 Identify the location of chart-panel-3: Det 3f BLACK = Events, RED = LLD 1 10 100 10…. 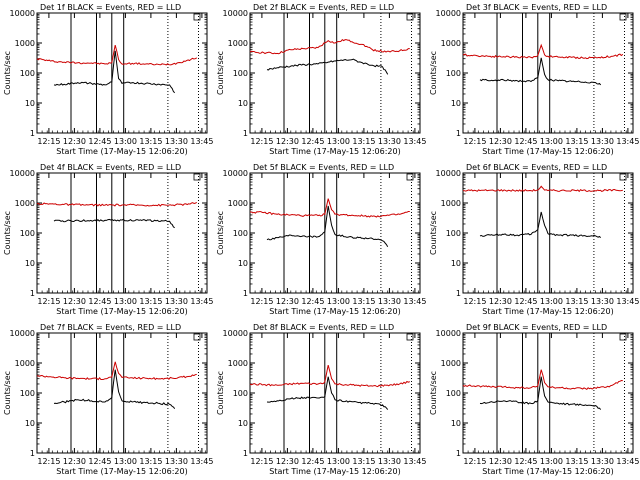
(534, 79).